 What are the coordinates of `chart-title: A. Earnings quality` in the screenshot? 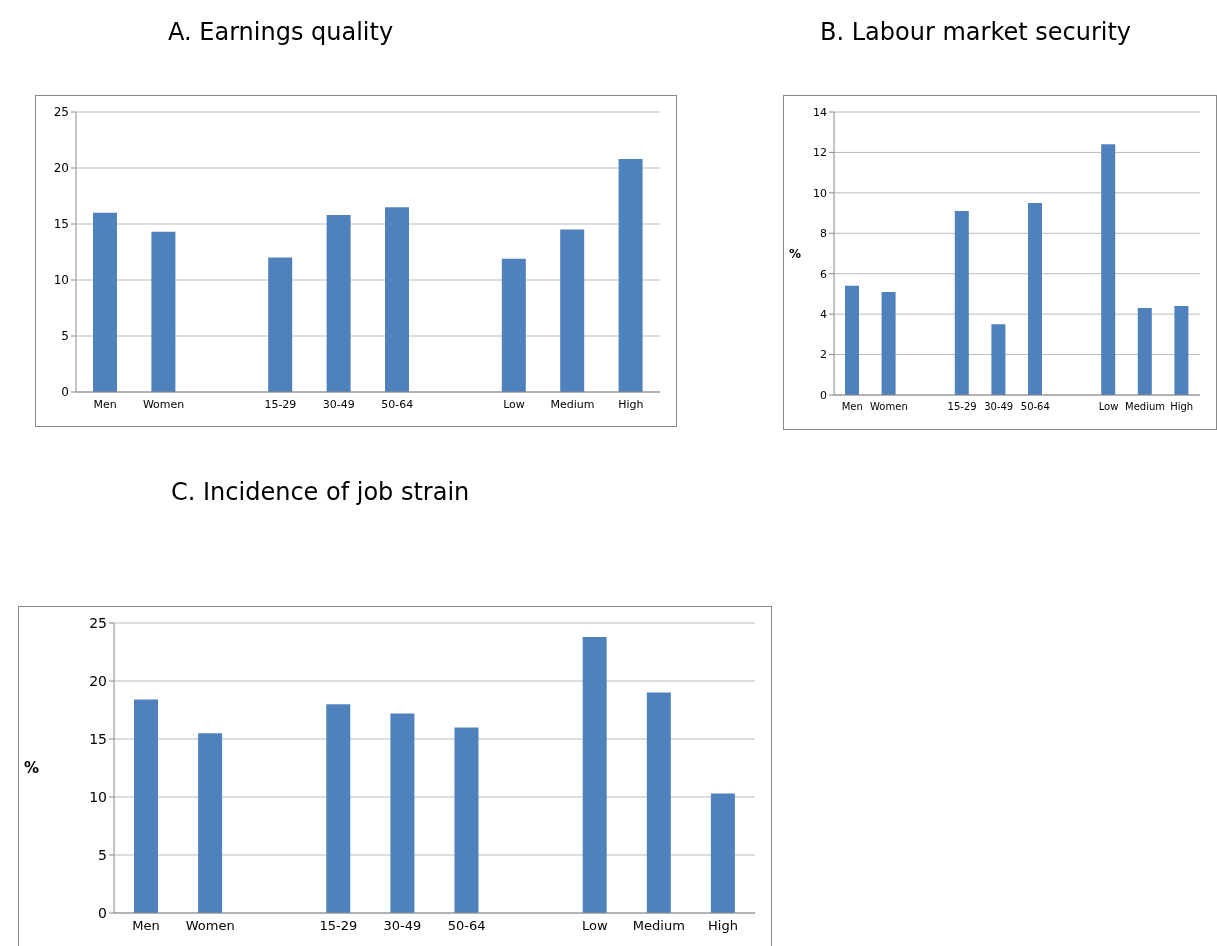 It's located at (281, 32).